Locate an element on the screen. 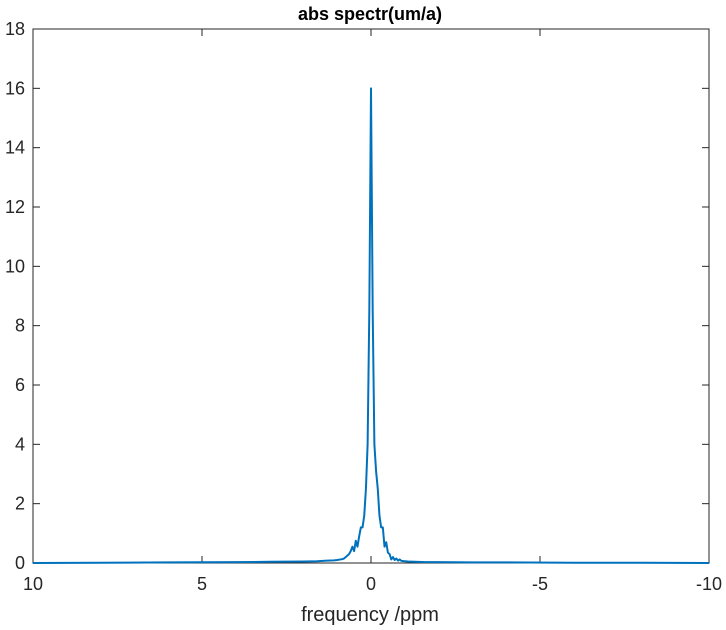 This screenshot has height=630, width=726. y-tick-label: 18 is located at coordinates (15, 29).